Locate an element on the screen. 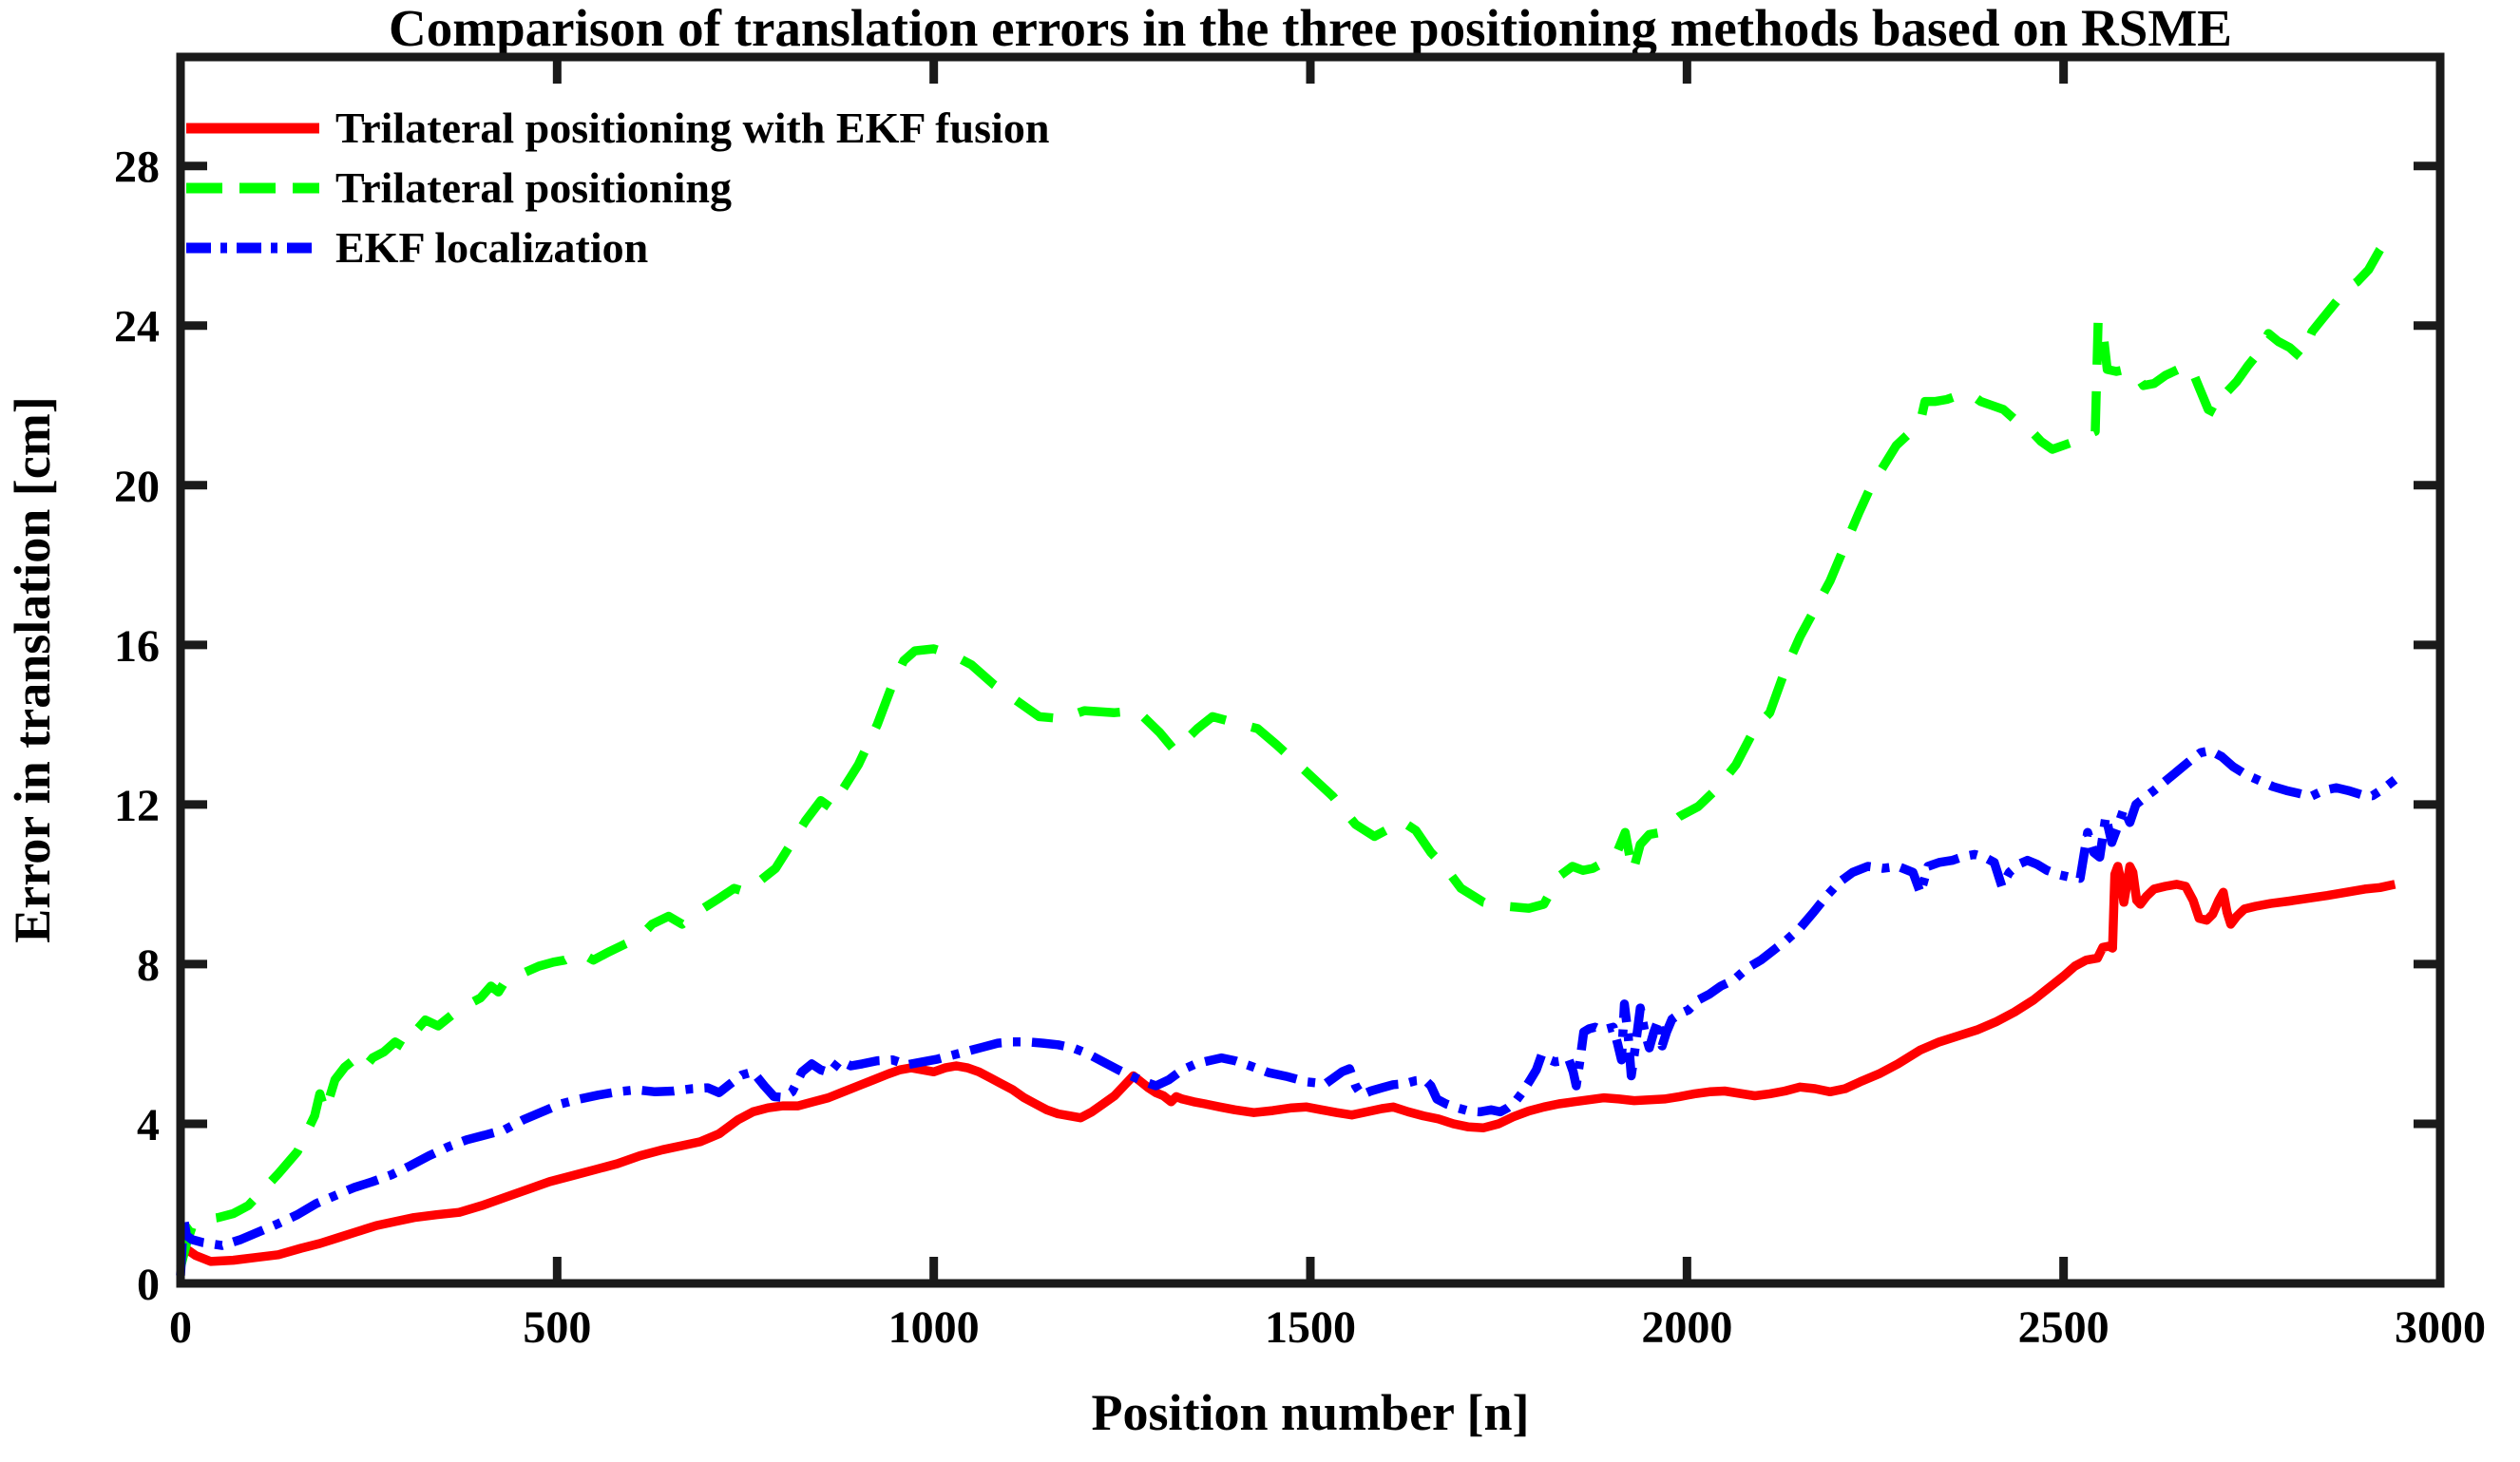 The height and width of the screenshot is (1462, 2520). y-tick-label: 0 is located at coordinates (148, 1285).